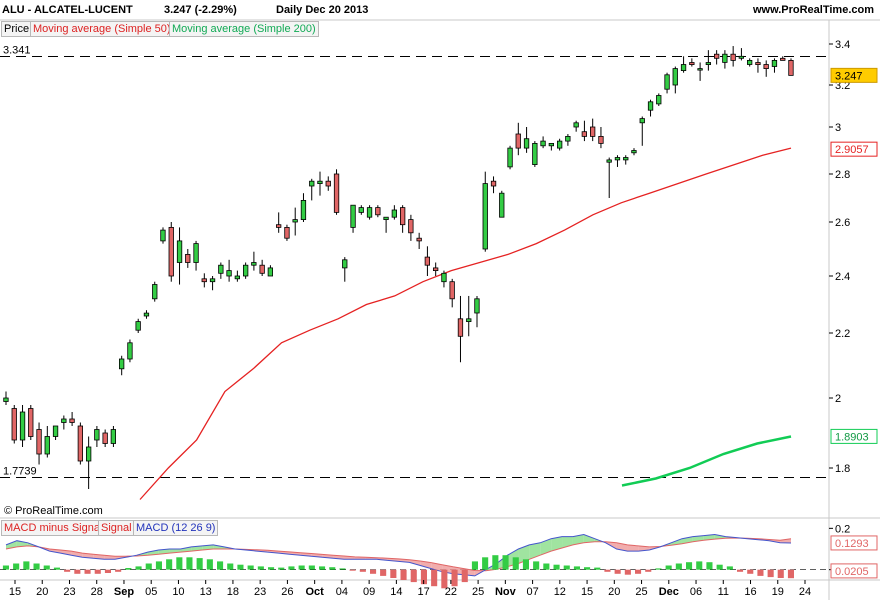 This screenshot has height=600, width=880. Describe the element at coordinates (17, 29) in the screenshot. I see `legend-price: Price` at that location.